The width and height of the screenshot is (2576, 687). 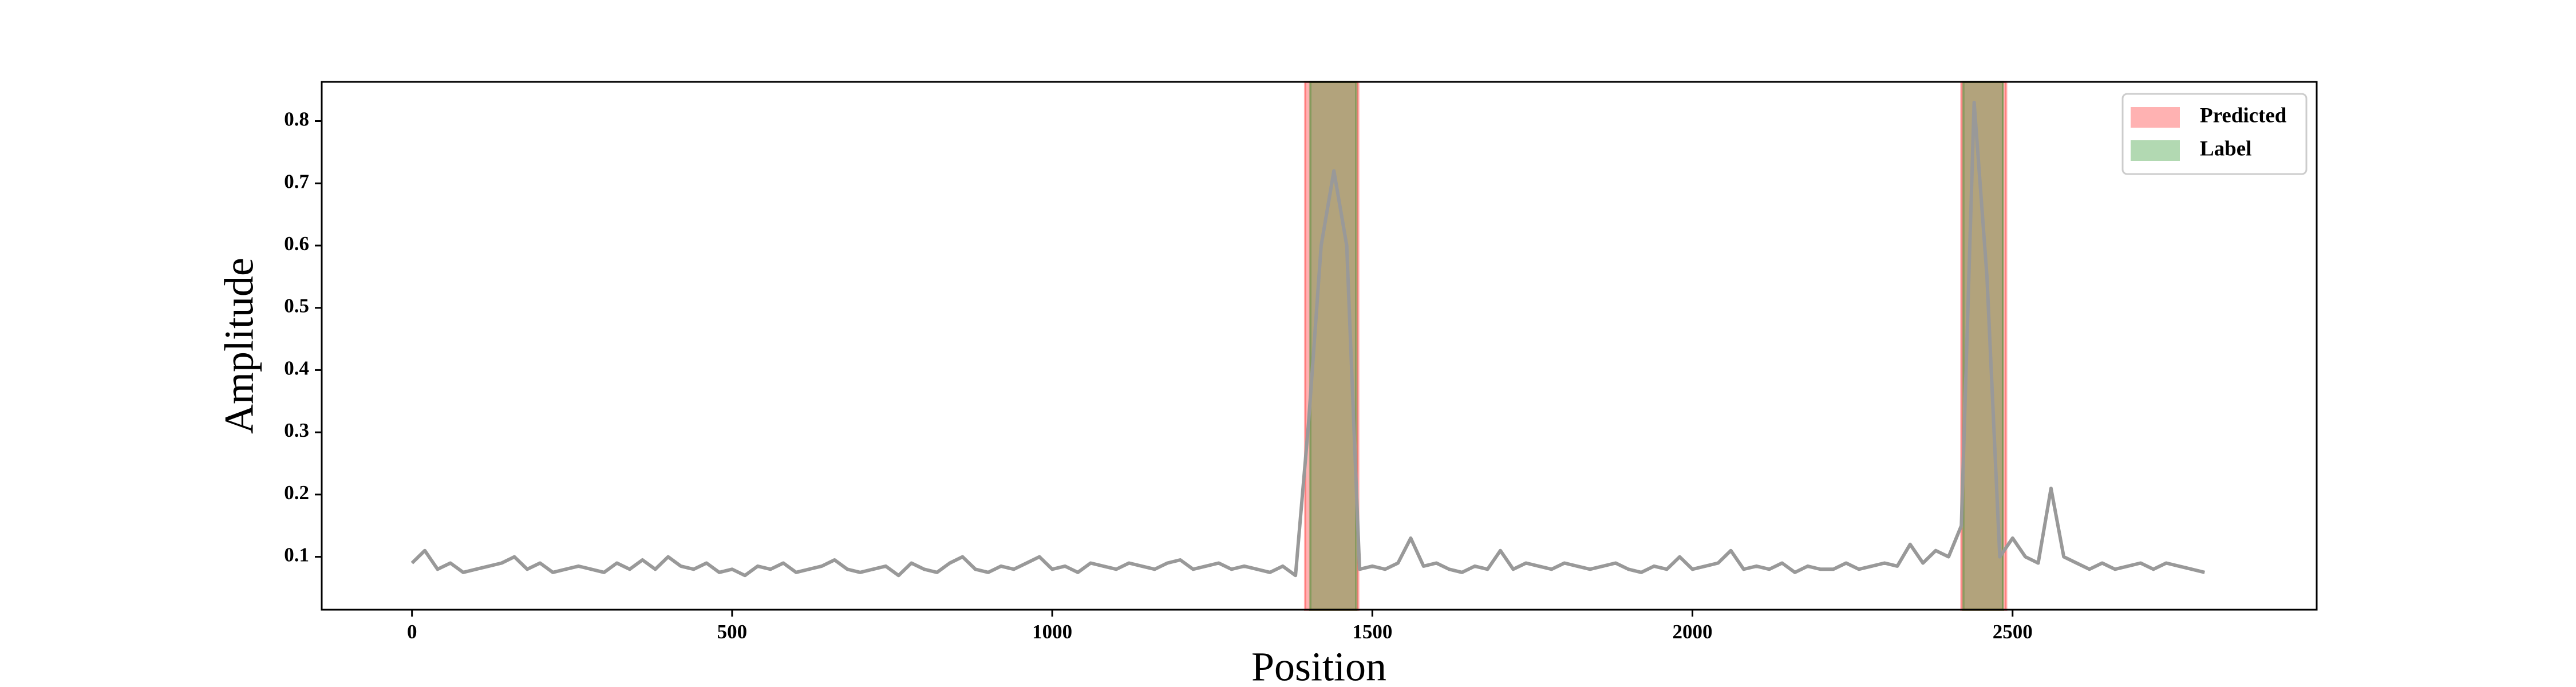 What do you see at coordinates (2013, 632) in the screenshot?
I see `x-tick-label: 2500` at bounding box center [2013, 632].